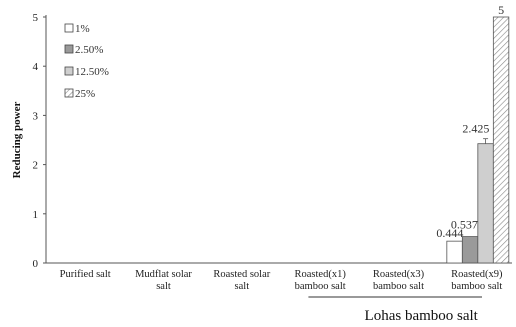  Describe the element at coordinates (241, 274) in the screenshot. I see `category-label-line: Roasted solar` at that location.